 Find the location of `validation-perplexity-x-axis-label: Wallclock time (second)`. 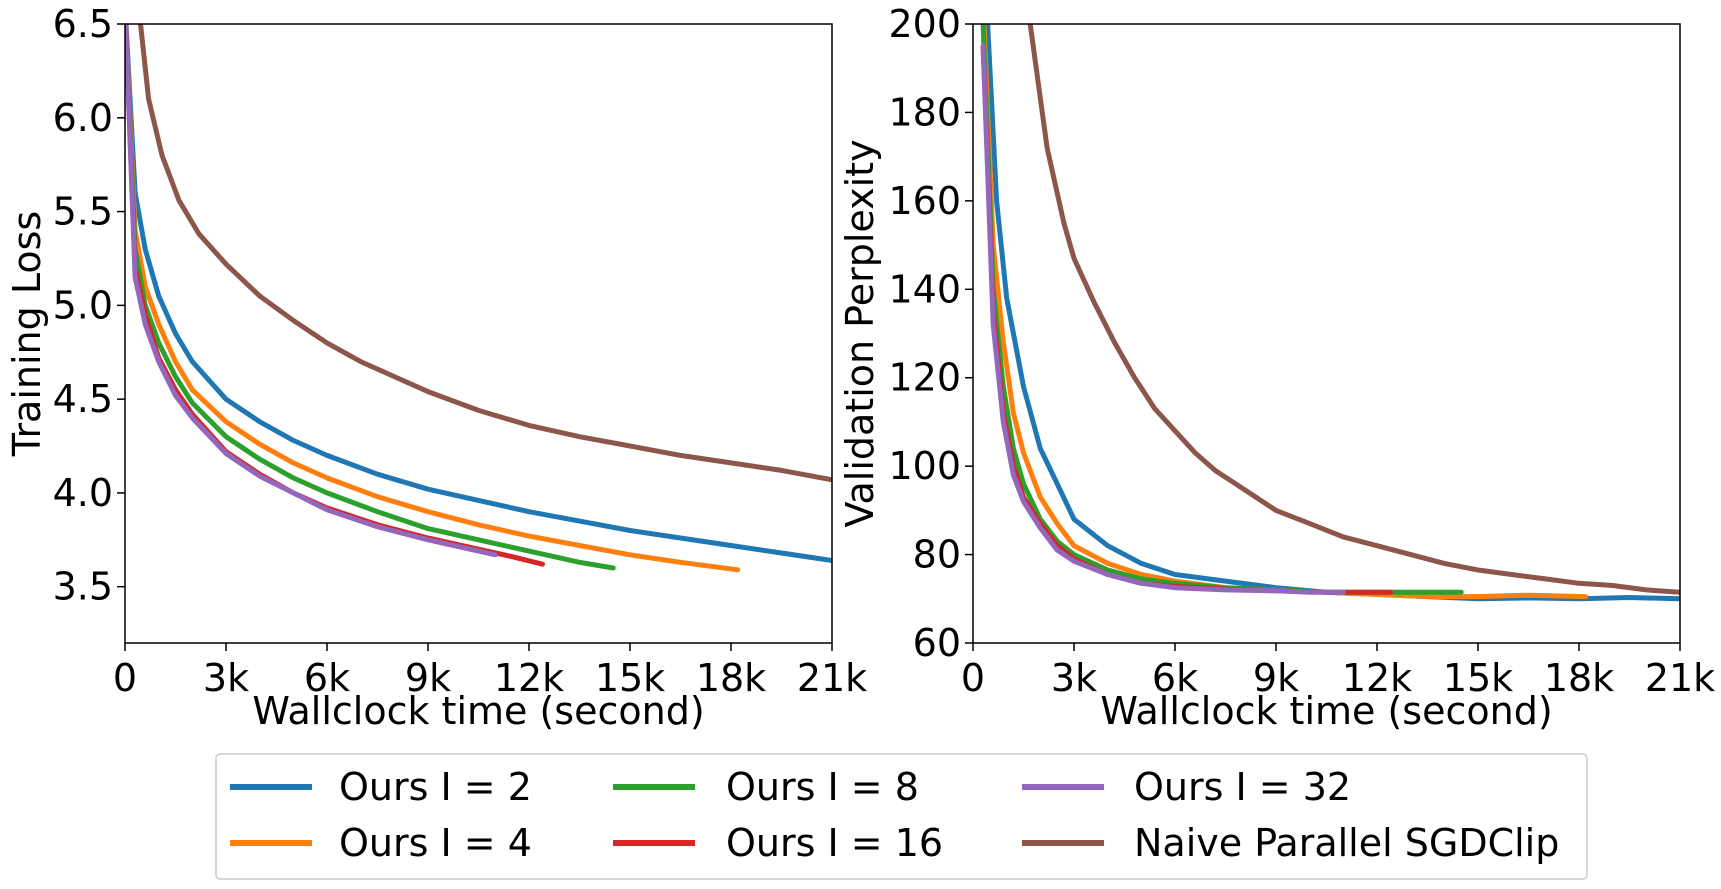

validation-perplexity-x-axis-label: Wallclock time (second) is located at coordinates (1326, 711).